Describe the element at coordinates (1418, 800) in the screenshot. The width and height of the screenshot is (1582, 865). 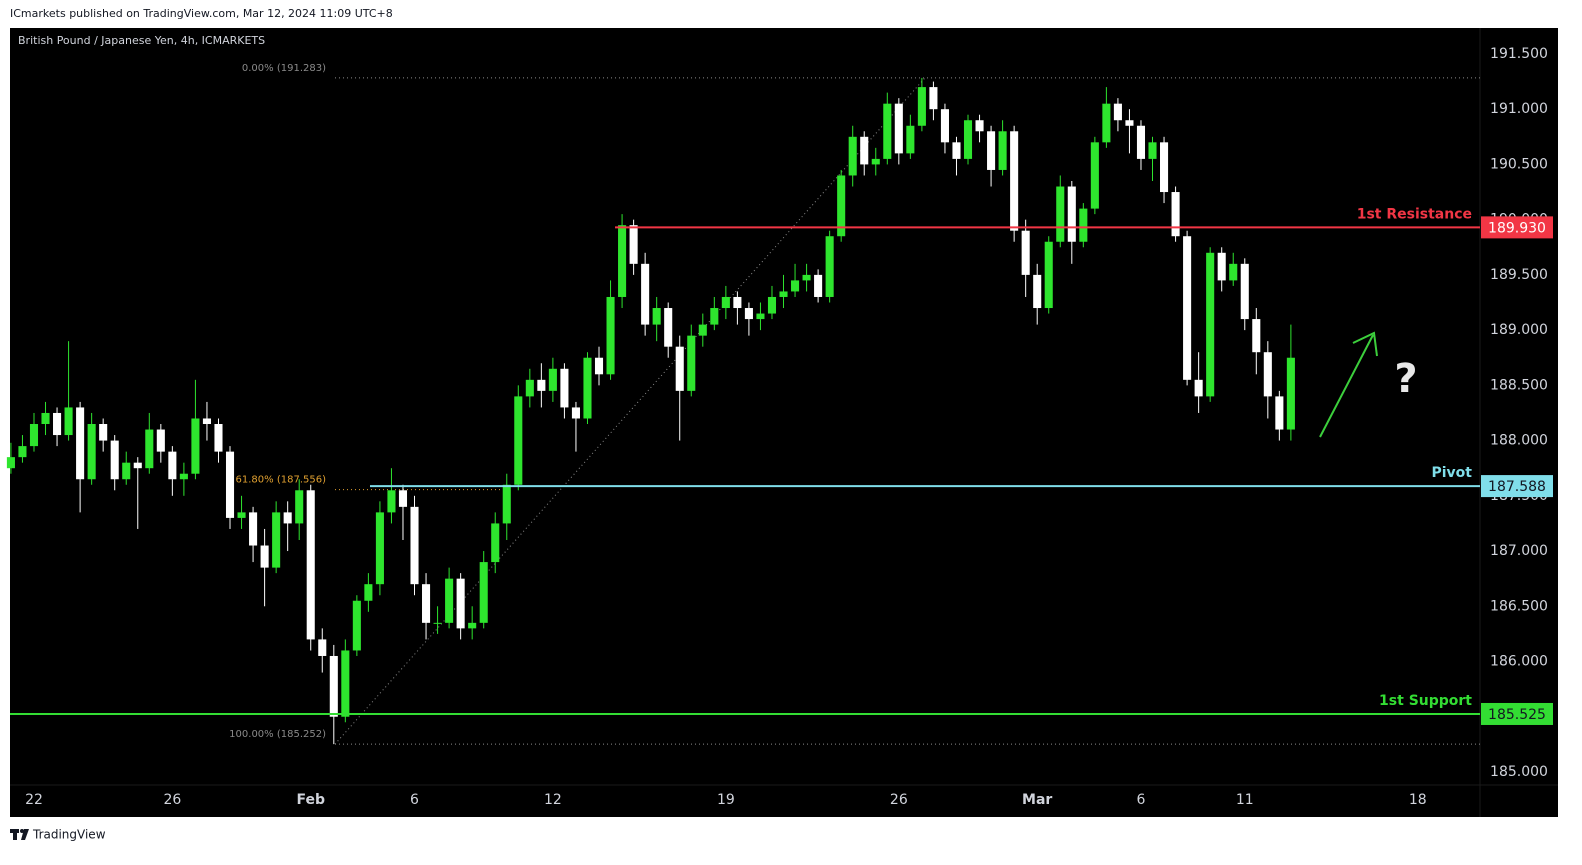
I see `x-tick-label: 18` at that location.